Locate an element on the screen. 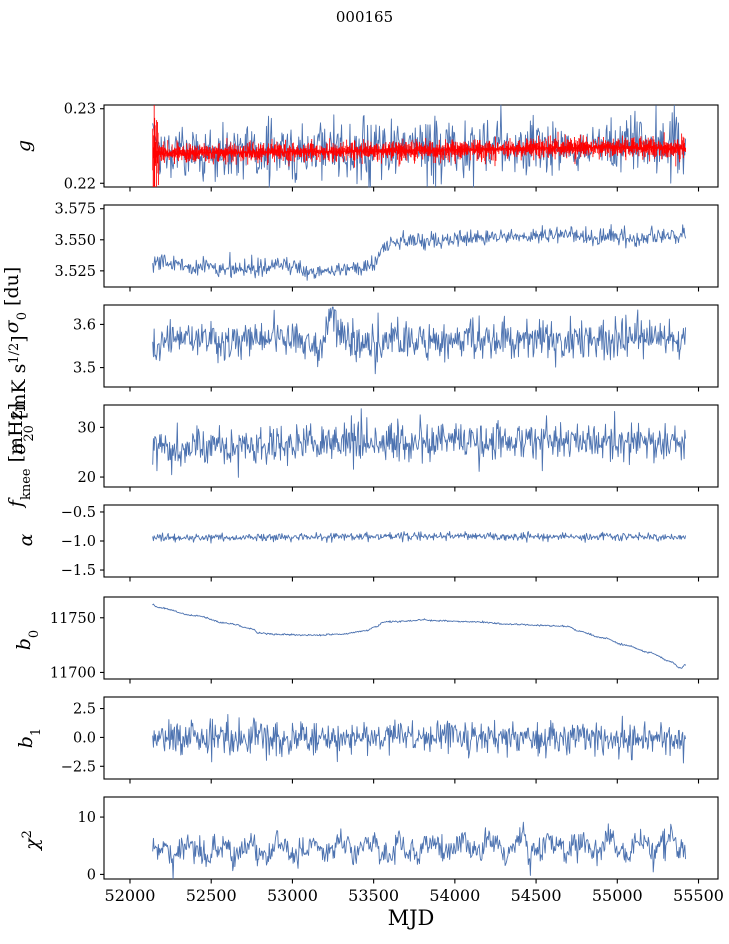 This screenshot has width=729, height=944. ytick-label: 2.5 is located at coordinates (84, 710).